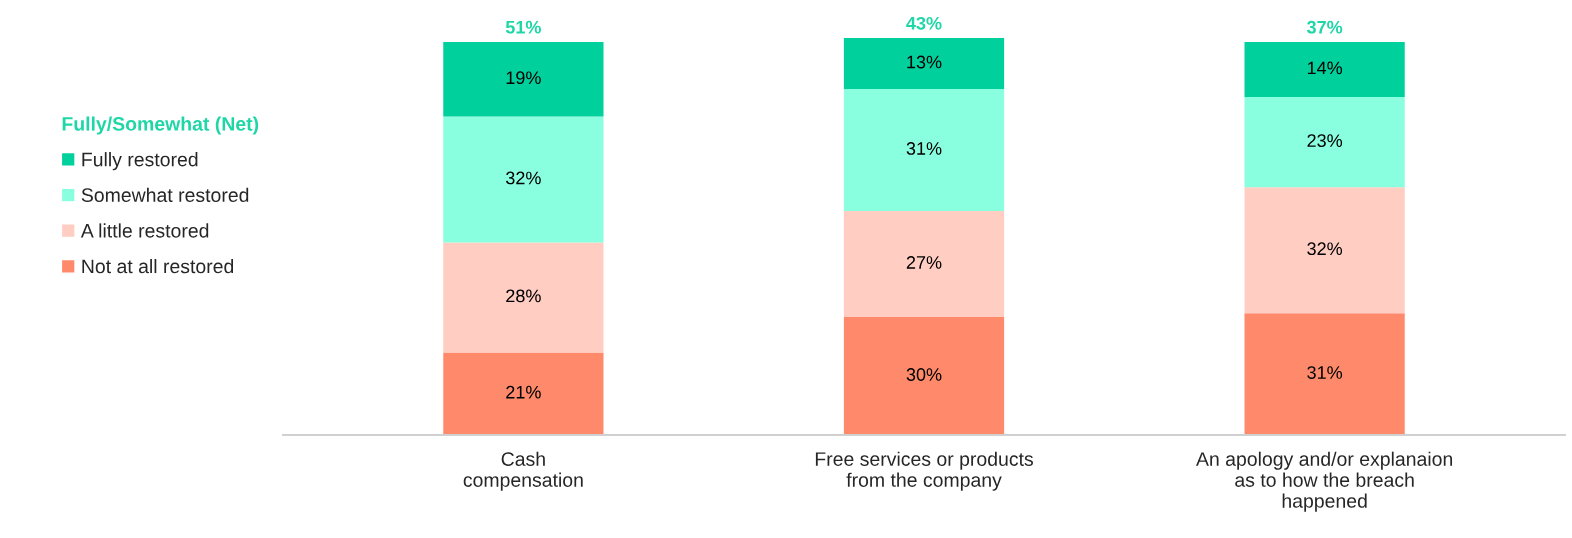 The image size is (1572, 538). What do you see at coordinates (924, 471) in the screenshot?
I see `x-tick-label: Free services or products from the company` at bounding box center [924, 471].